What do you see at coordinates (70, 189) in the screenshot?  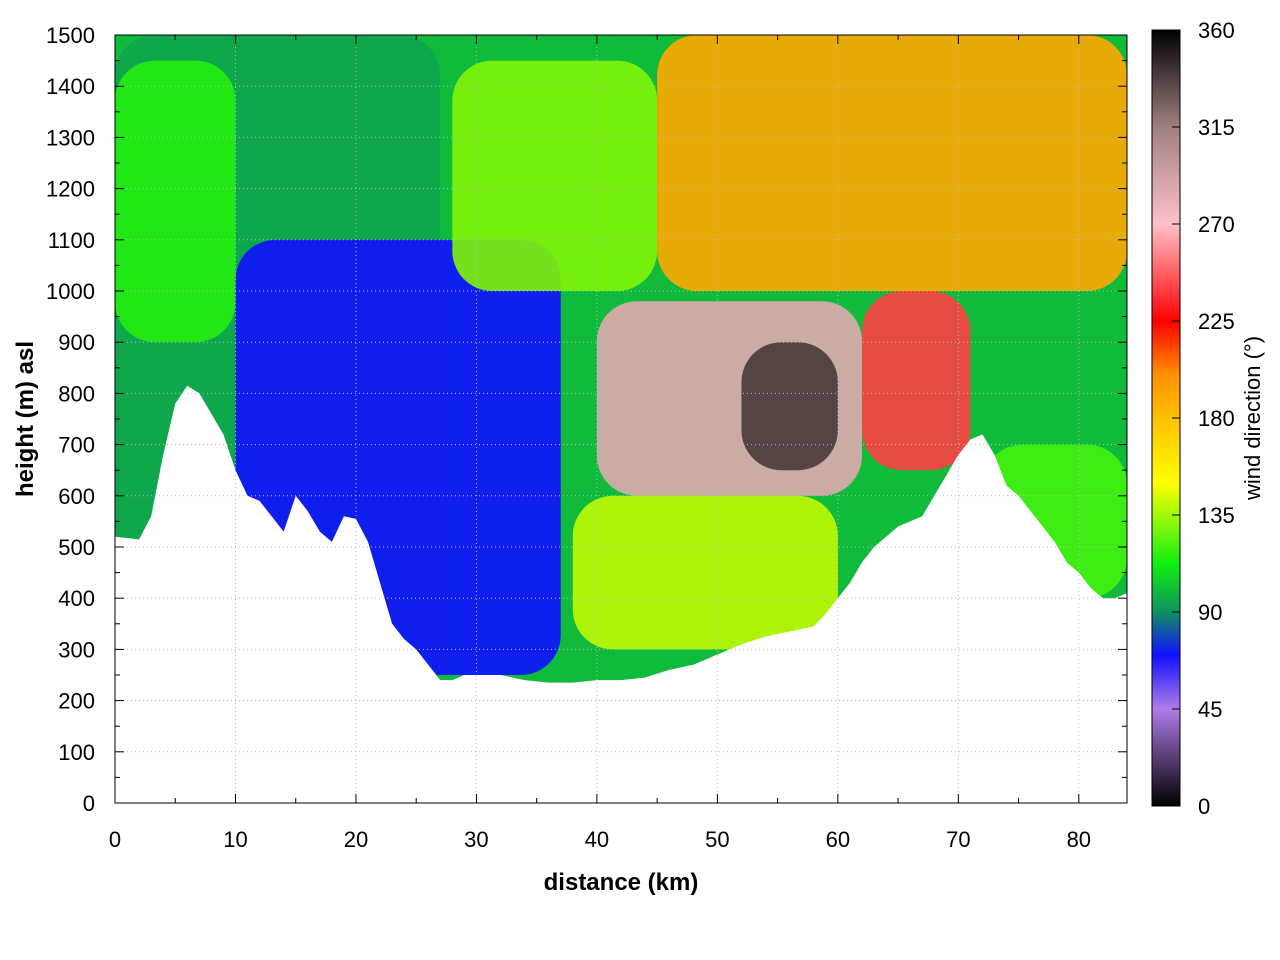 I see `y-tick-label: 1200` at bounding box center [70, 189].